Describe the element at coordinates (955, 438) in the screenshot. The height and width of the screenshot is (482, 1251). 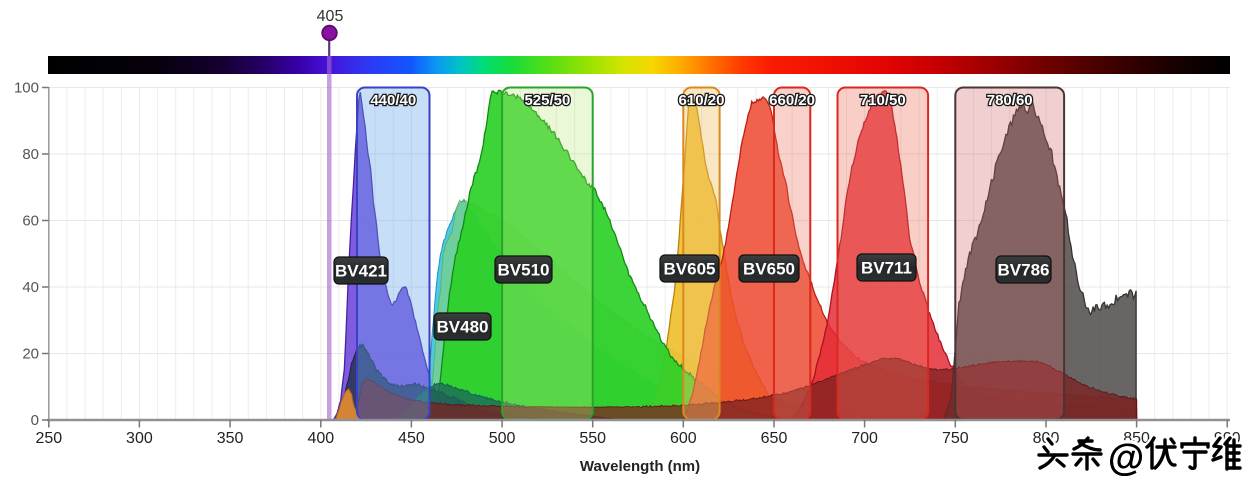
I see `svg-text: 750` at that location.